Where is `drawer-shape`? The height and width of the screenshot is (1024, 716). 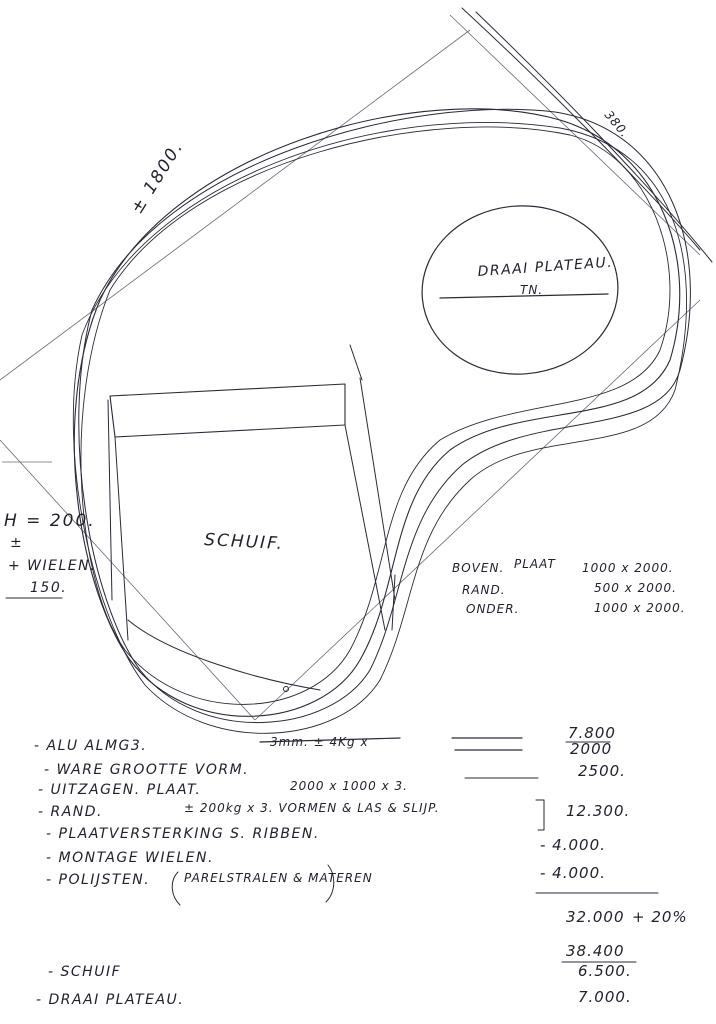 drawer-shape is located at coordinates (251, 518).